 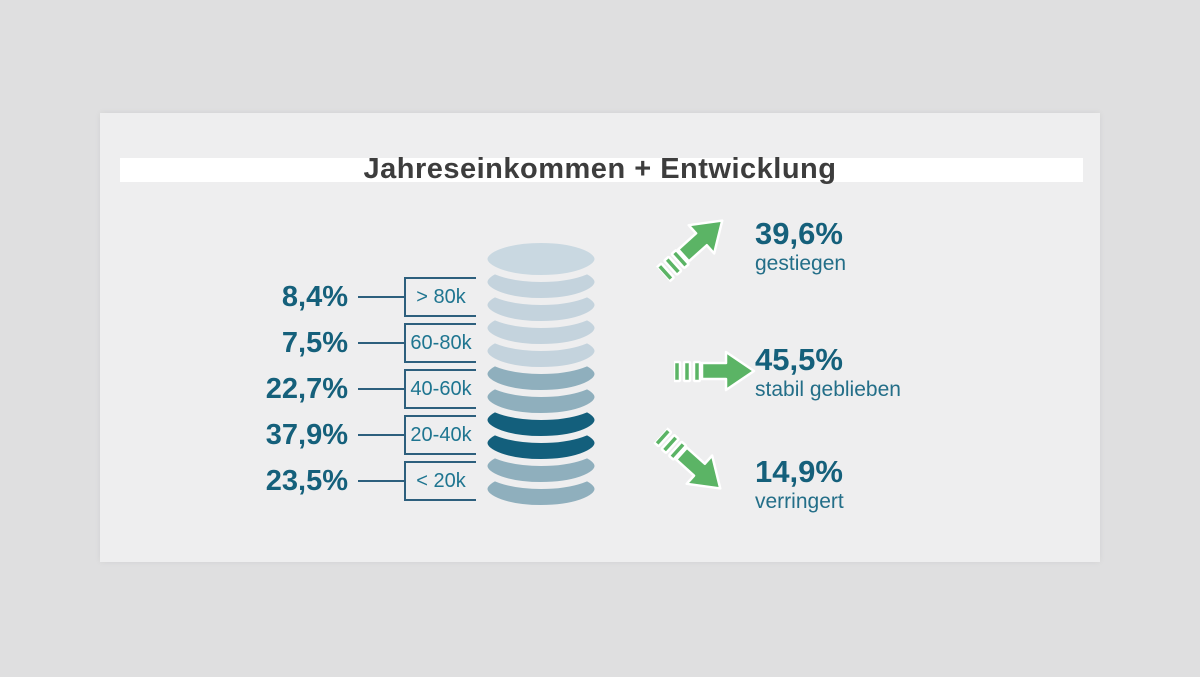 I want to click on trend-item: 14,9% verringert, so click(x=799, y=485).